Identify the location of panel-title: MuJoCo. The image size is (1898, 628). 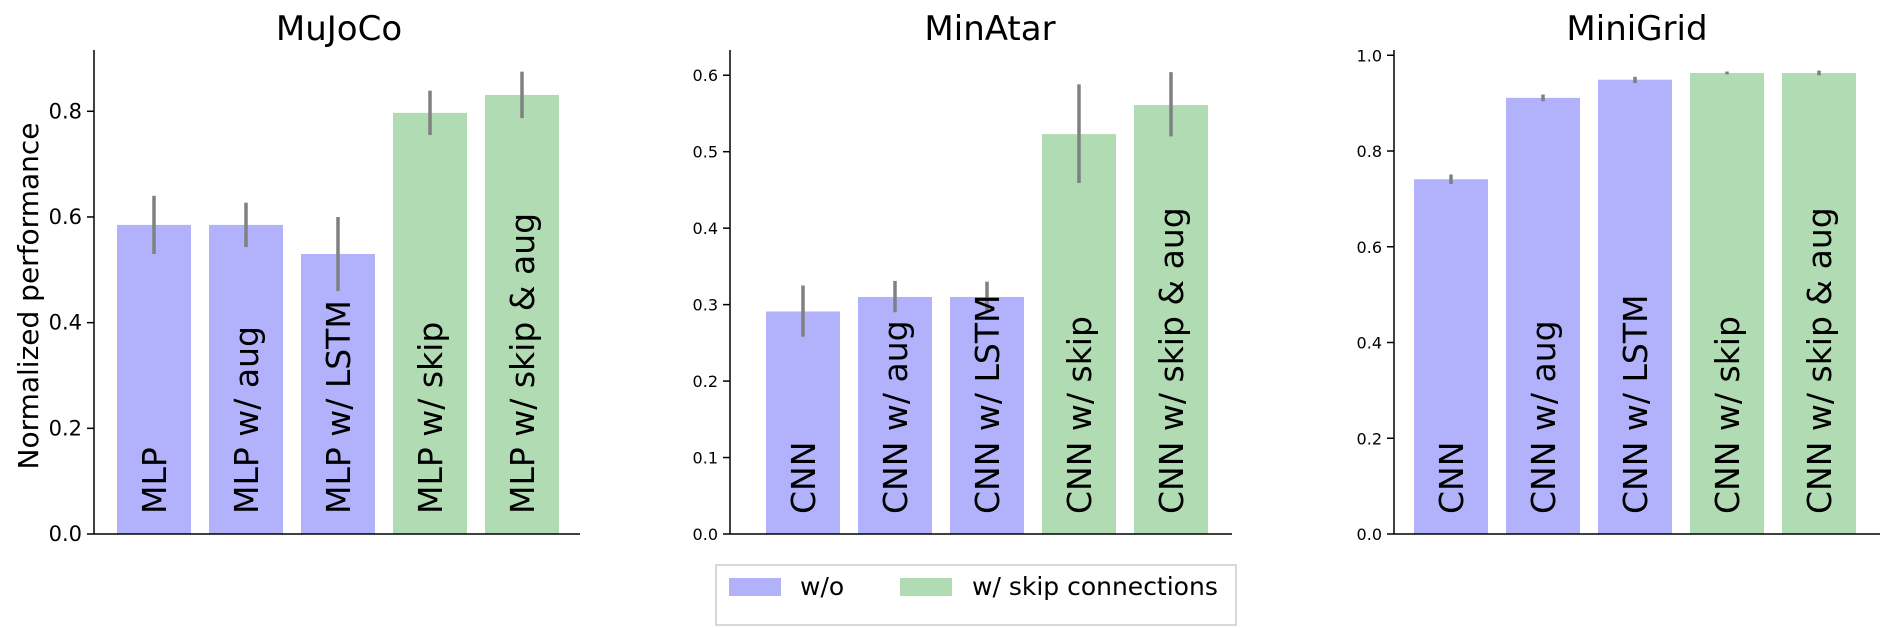
(339, 29).